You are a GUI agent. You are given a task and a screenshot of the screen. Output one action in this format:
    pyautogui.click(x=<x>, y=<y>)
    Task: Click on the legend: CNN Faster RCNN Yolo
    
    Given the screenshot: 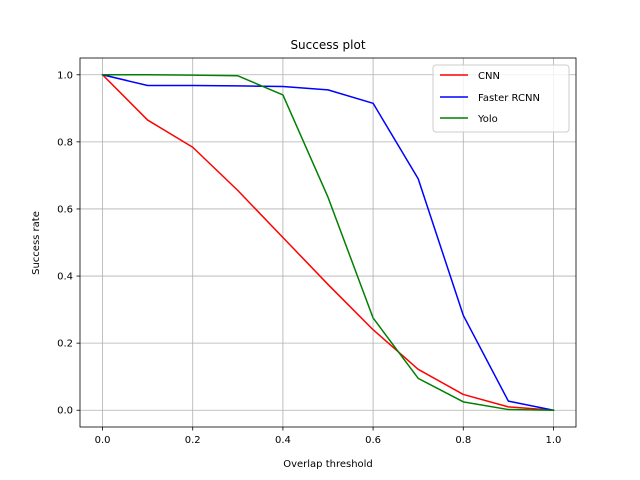 What is the action you would take?
    pyautogui.click(x=501, y=98)
    